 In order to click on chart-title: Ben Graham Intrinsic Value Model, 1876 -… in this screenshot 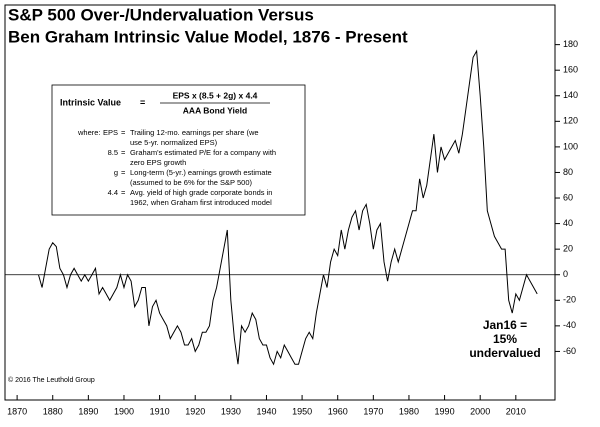, I will do `click(208, 36)`.